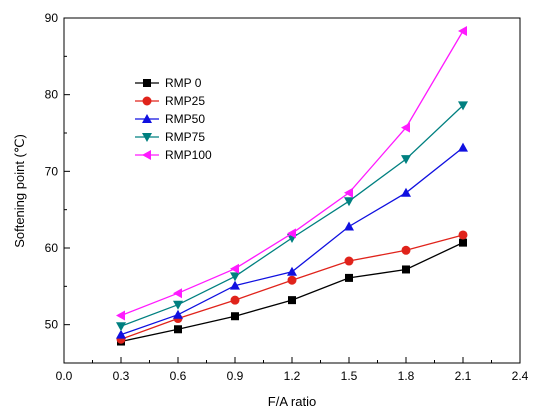  I want to click on legend-label: RMP75, so click(185, 137).